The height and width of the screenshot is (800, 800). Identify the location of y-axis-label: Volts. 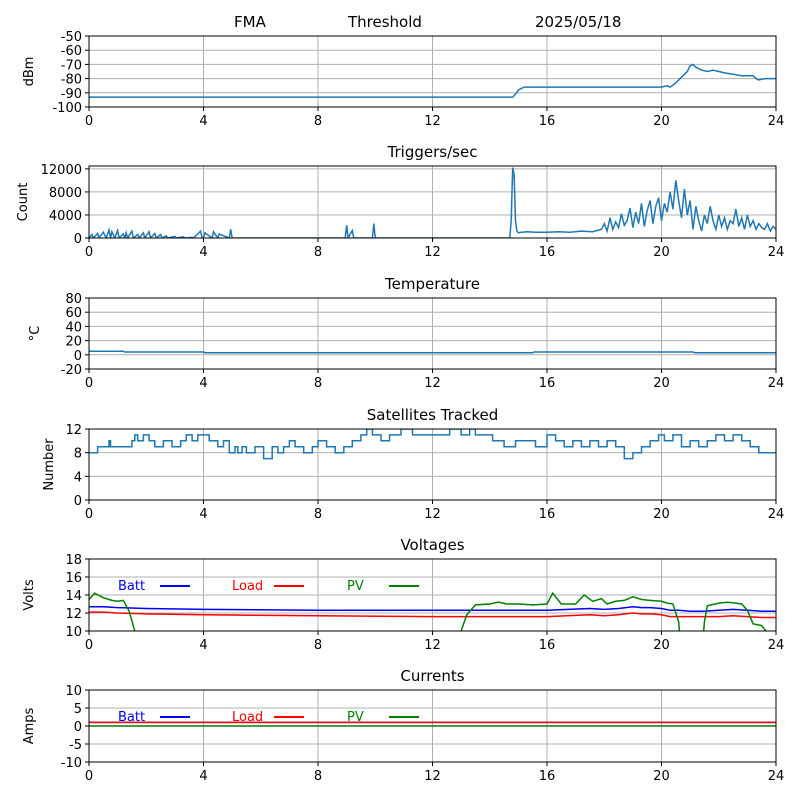
(29, 595).